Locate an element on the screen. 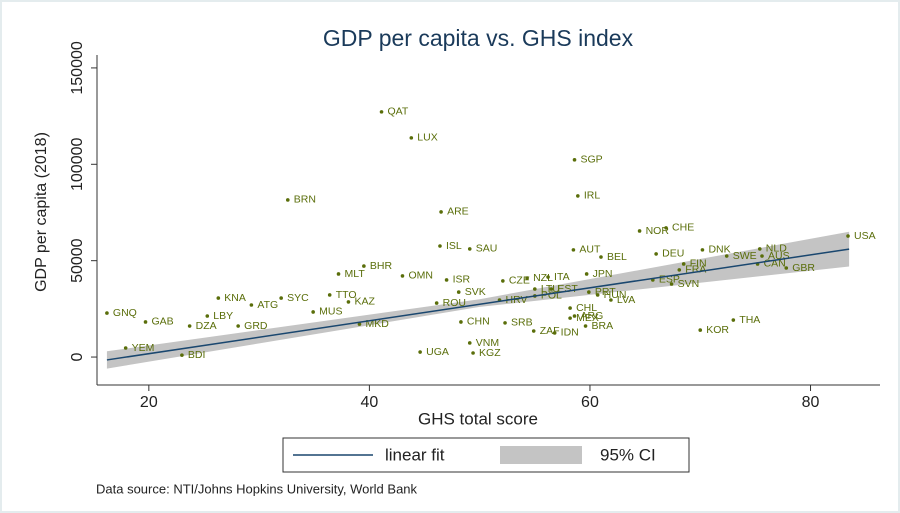 The image size is (900, 513). point-label: SWE is located at coordinates (745, 256).